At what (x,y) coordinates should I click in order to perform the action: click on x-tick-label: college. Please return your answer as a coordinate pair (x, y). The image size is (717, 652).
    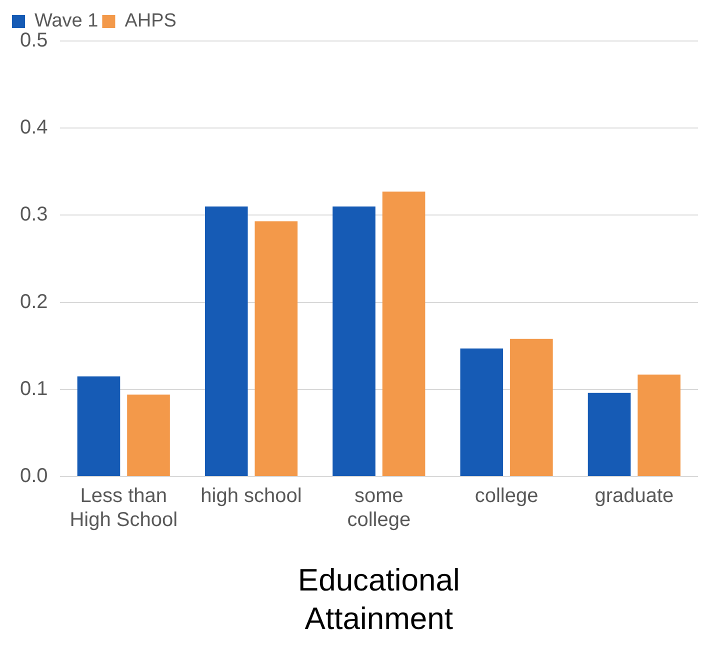
    Looking at the image, I should click on (506, 496).